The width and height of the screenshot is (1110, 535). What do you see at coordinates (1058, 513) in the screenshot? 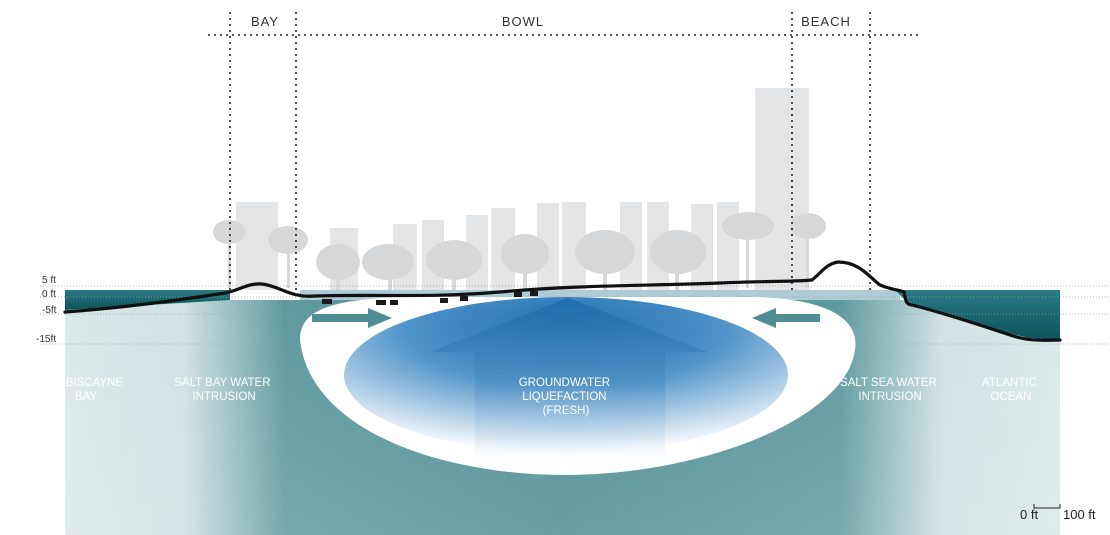
I see `scale-bar: 0 ft 100 ft` at bounding box center [1058, 513].